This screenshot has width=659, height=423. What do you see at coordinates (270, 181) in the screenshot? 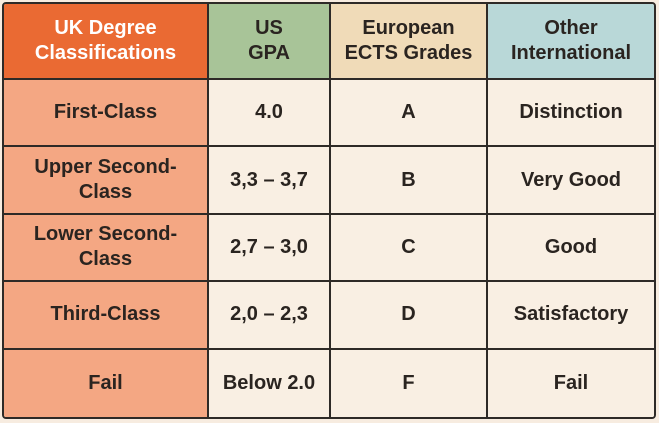
I see `us-gpa-cell: 3,3 – 3,7` at bounding box center [270, 181].